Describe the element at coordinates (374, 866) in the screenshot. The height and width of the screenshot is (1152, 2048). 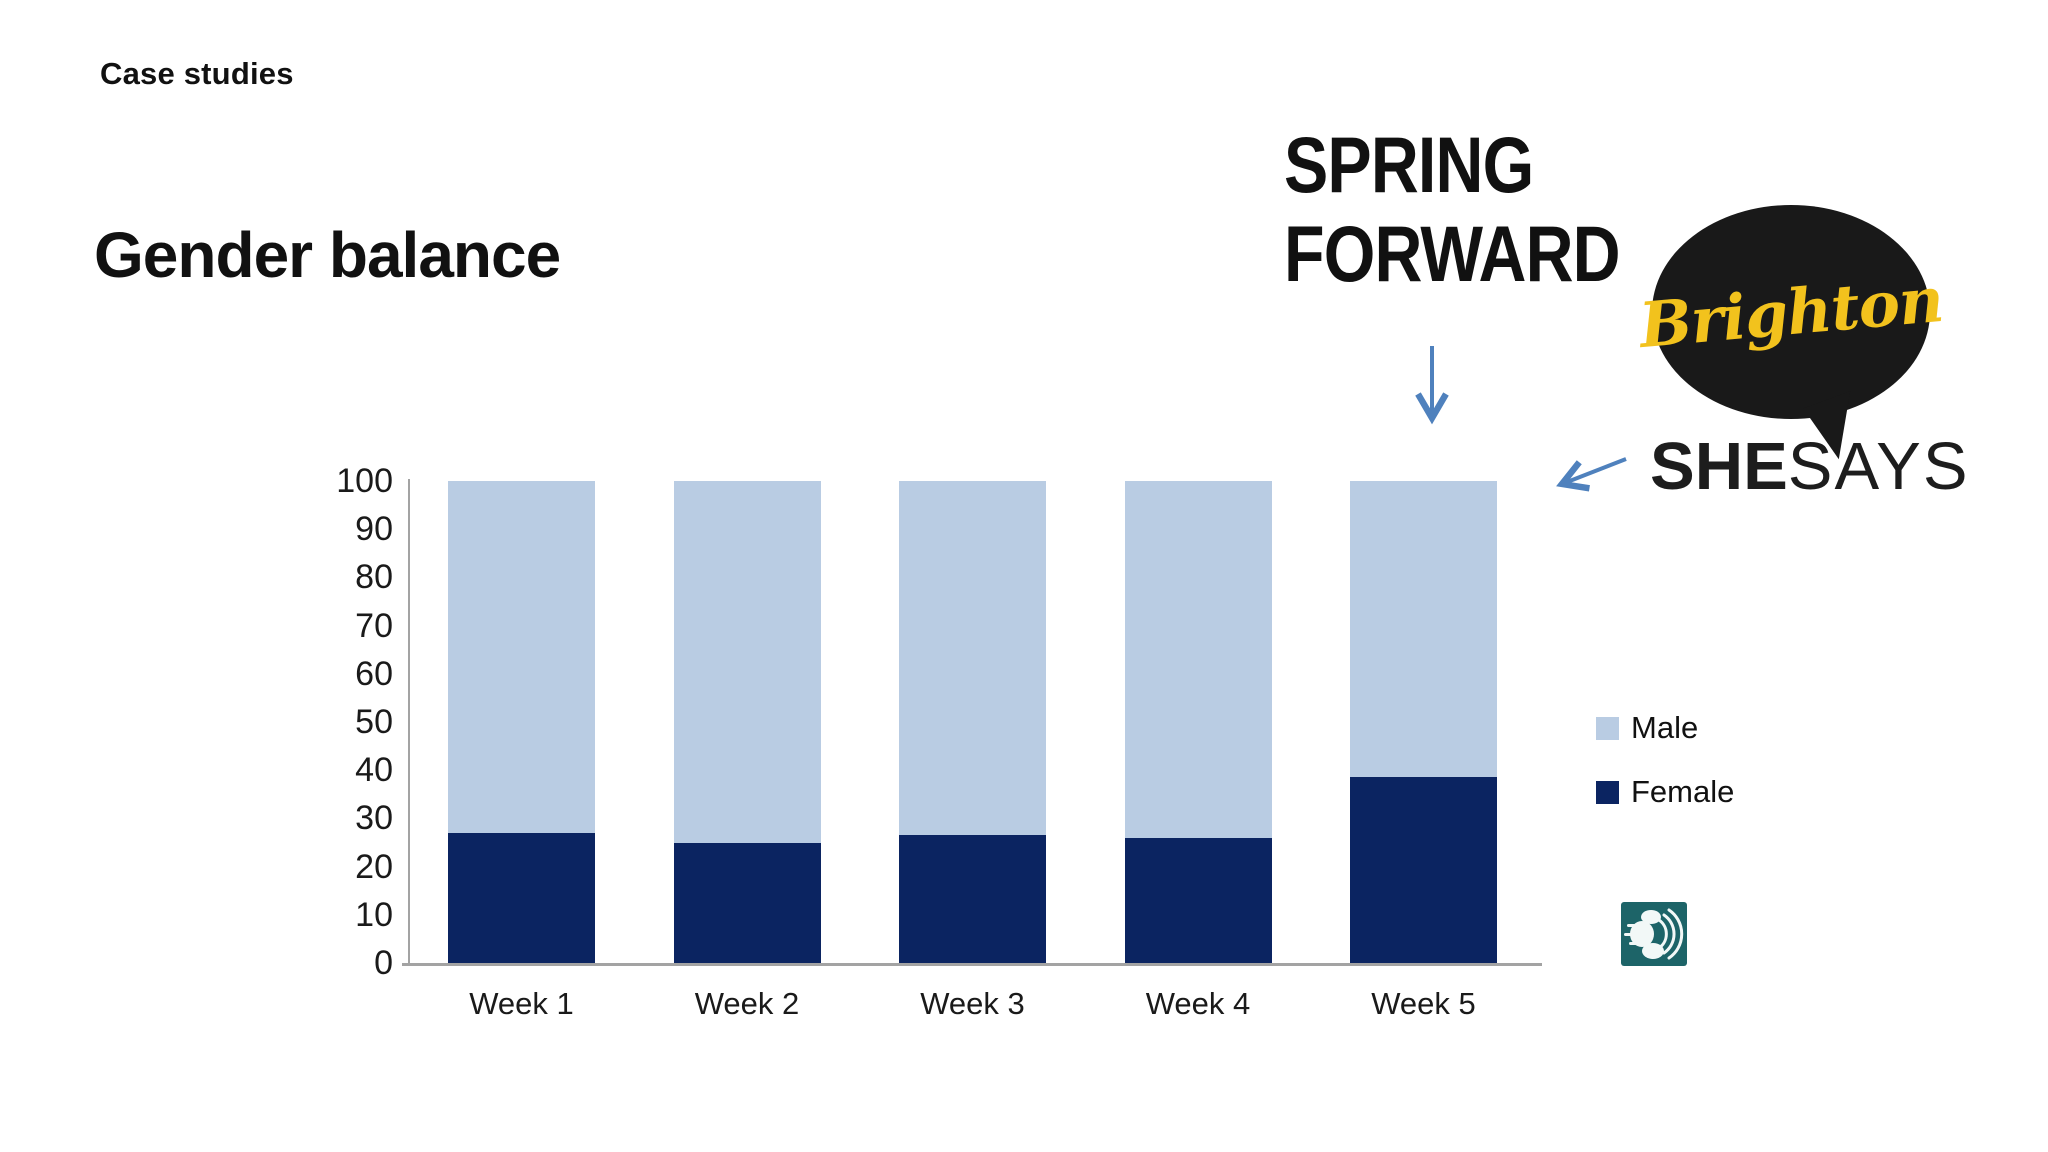
I see `y-tick-label: 20` at that location.